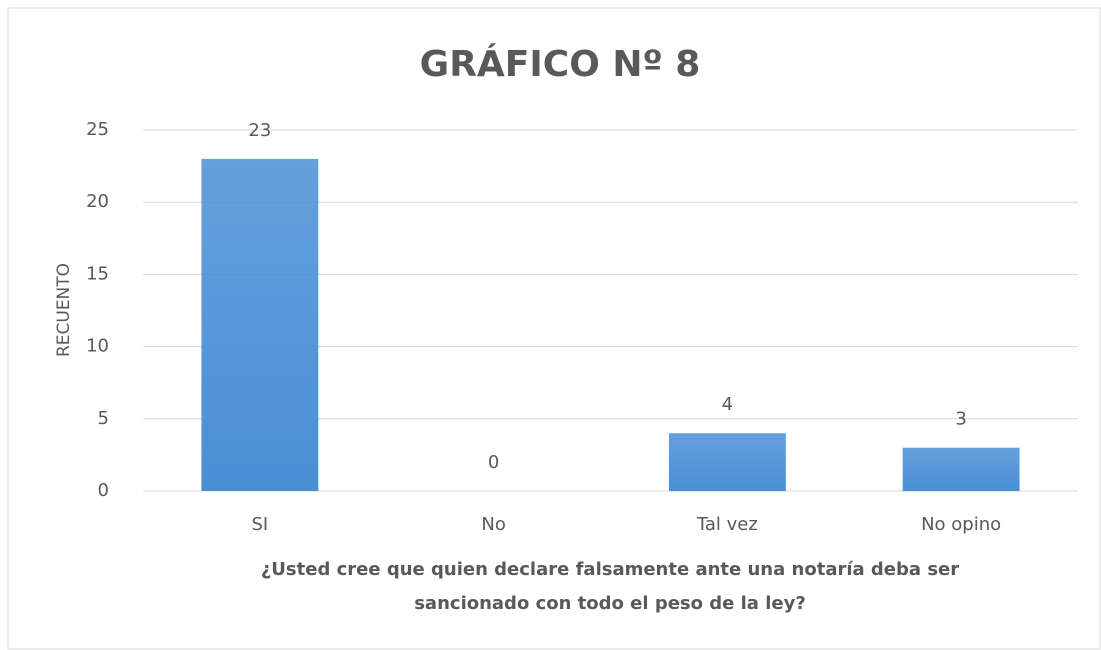 This screenshot has width=1101, height=650. Describe the element at coordinates (97, 346) in the screenshot. I see `y-tick-label: 10` at that location.